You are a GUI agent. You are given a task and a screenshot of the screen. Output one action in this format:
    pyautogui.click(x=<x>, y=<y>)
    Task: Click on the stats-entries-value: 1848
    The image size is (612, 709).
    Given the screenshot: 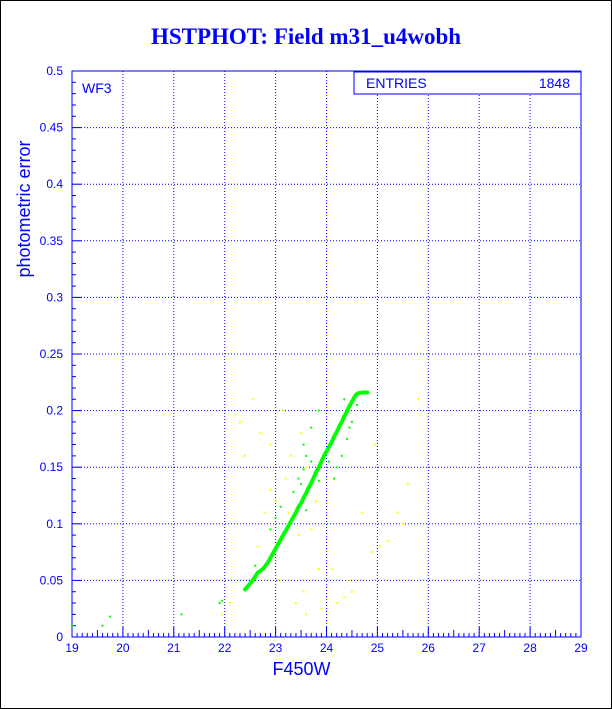 What is the action you would take?
    pyautogui.click(x=554, y=83)
    